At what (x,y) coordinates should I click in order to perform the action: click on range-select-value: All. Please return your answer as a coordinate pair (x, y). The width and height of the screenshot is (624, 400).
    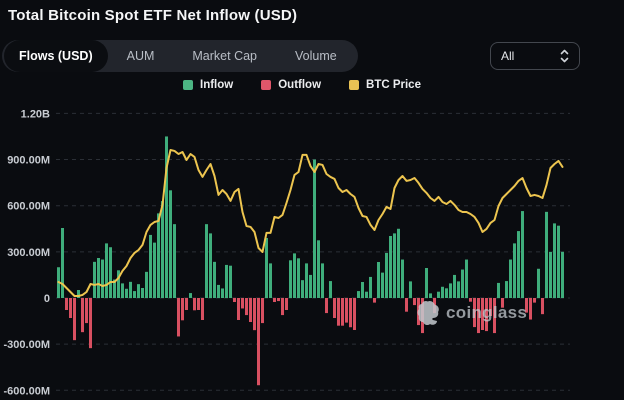
    Looking at the image, I should click on (508, 56).